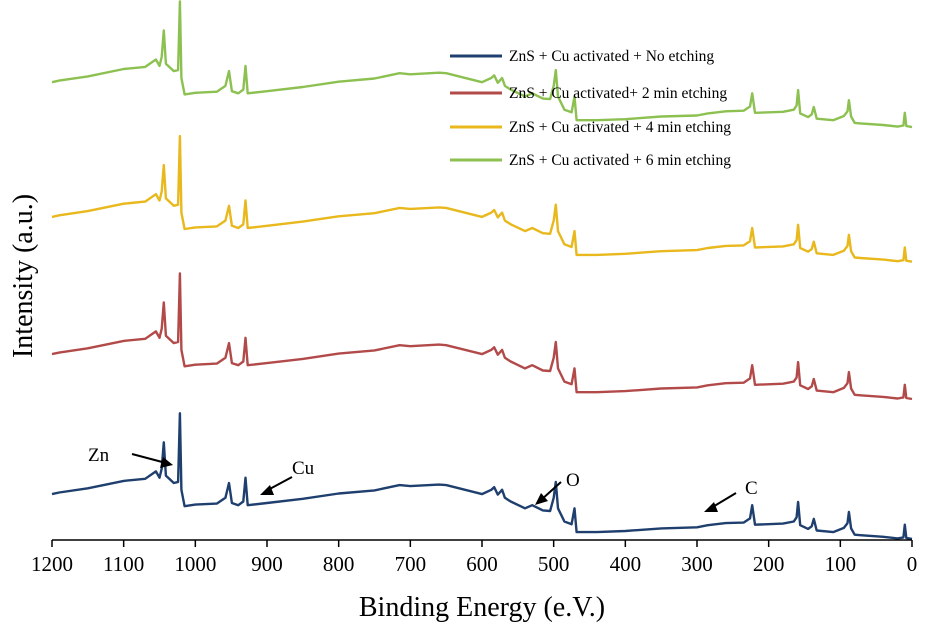 This screenshot has height=632, width=940. Describe the element at coordinates (267, 490) in the screenshot. I see `annotation-cu-arrow-head` at that location.